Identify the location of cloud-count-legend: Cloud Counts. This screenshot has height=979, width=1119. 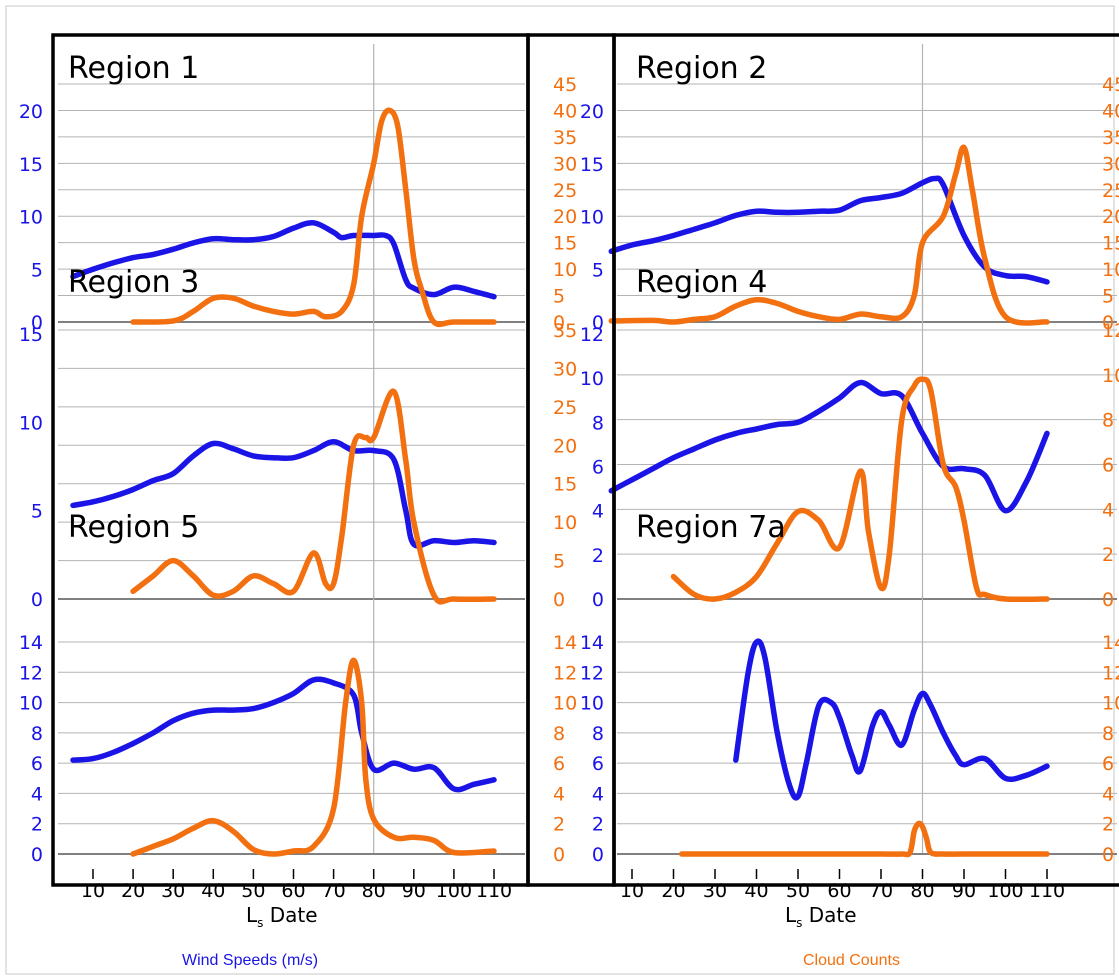
(851, 960).